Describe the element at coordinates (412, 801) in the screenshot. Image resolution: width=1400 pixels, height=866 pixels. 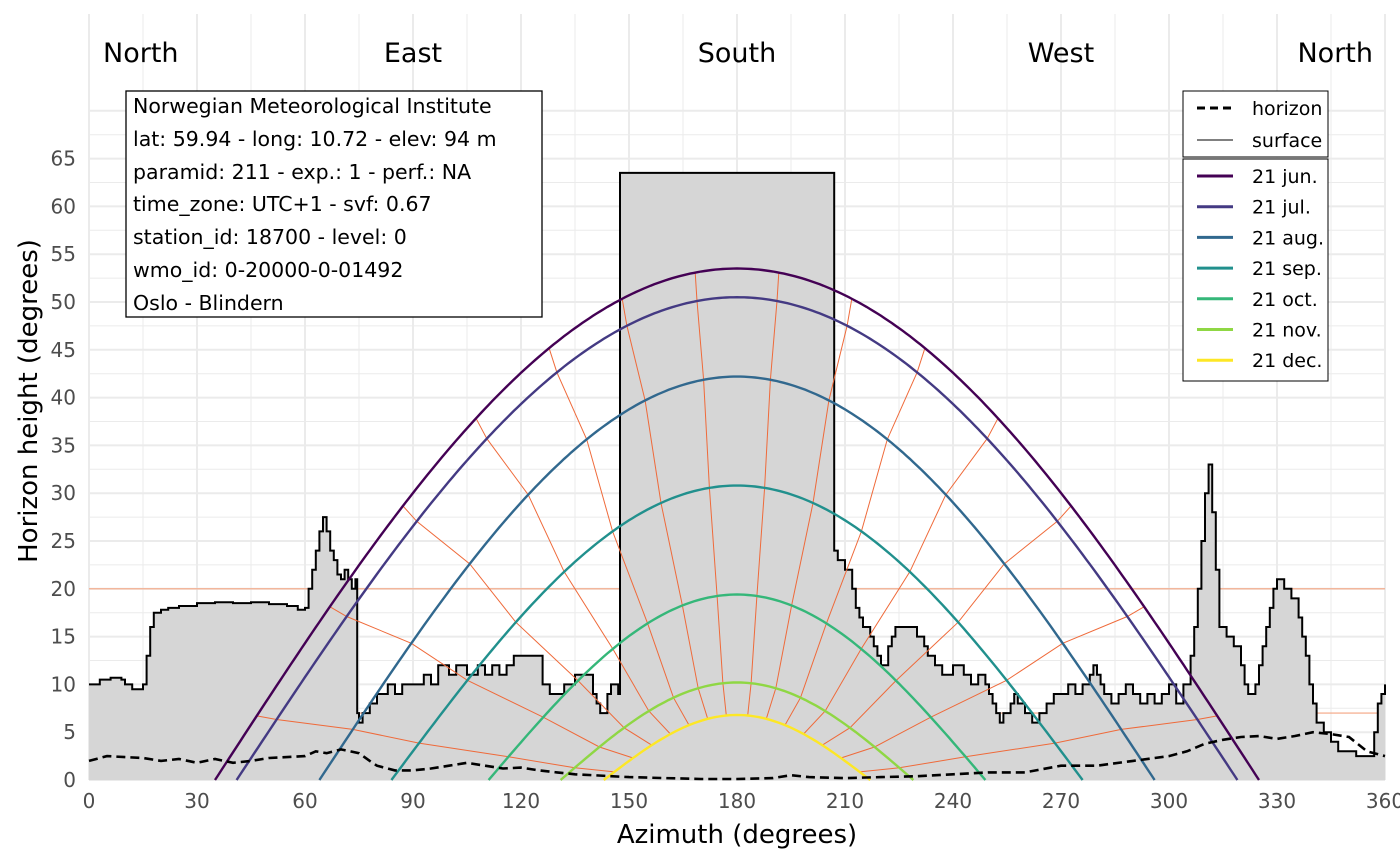
I see `x-tick-label: 90` at that location.